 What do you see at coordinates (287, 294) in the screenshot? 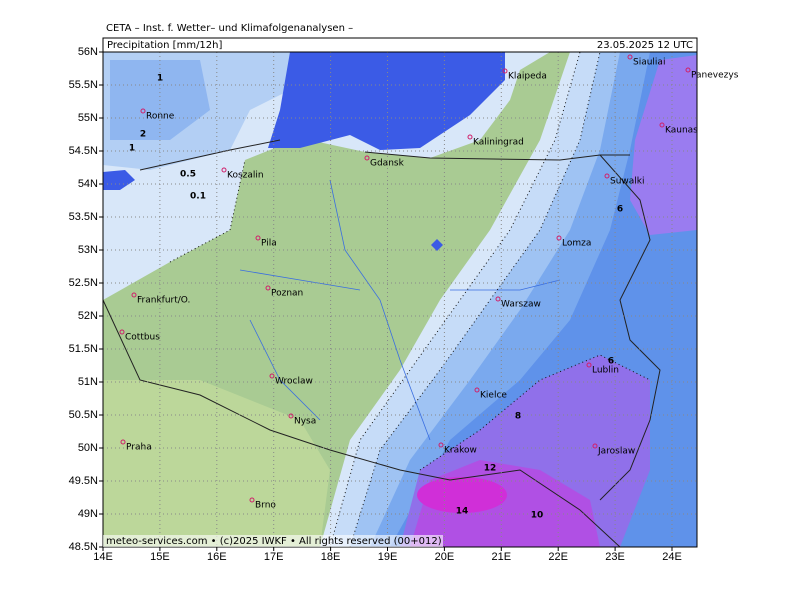
I see `city-label: Poznan` at bounding box center [287, 294].